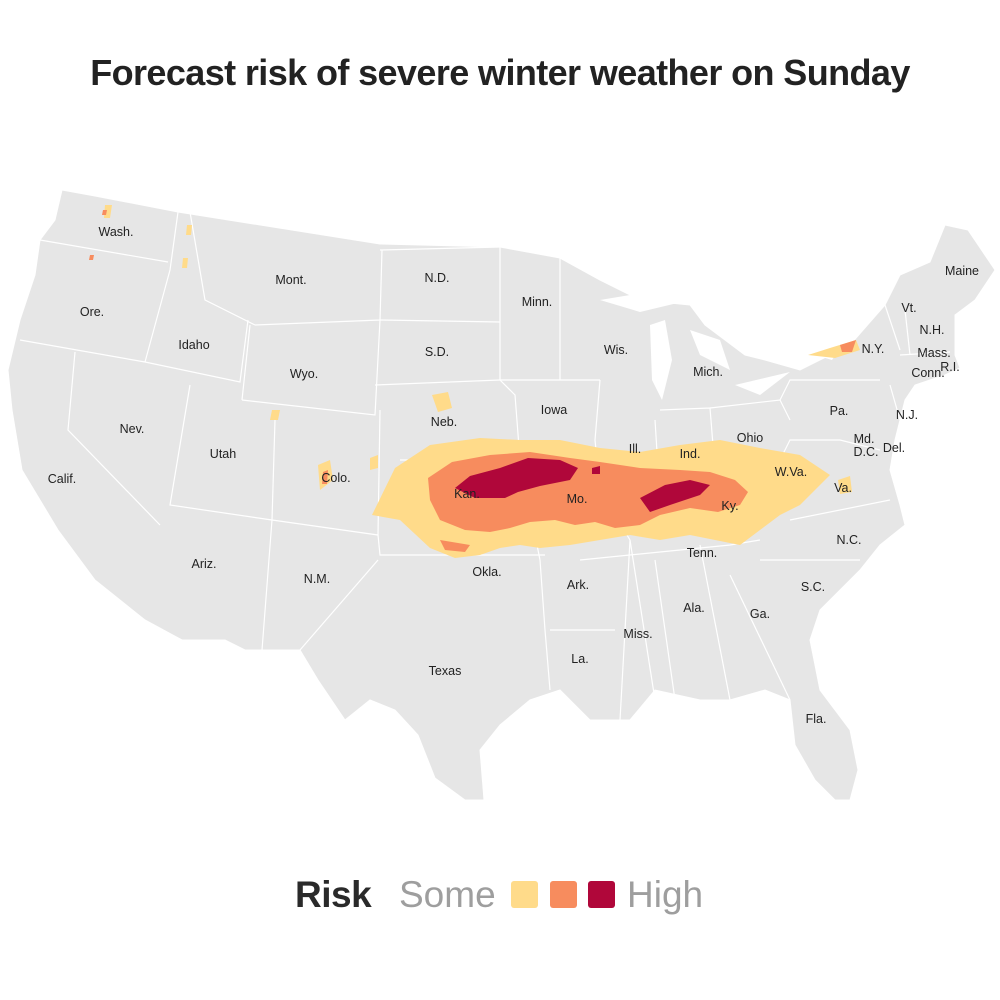 This screenshot has height=1000, width=1000. I want to click on state-label-wash: Wash., so click(116, 232).